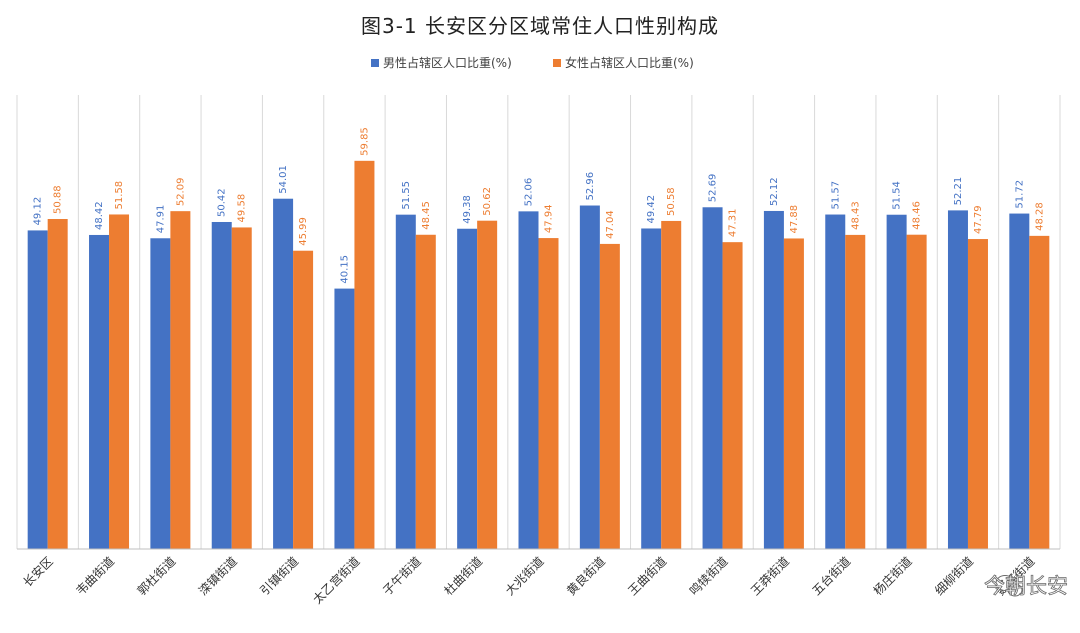 This screenshot has height=633, width=1080. What do you see at coordinates (585, 576) in the screenshot?
I see `x-tick-label: 黄良街道` at bounding box center [585, 576].